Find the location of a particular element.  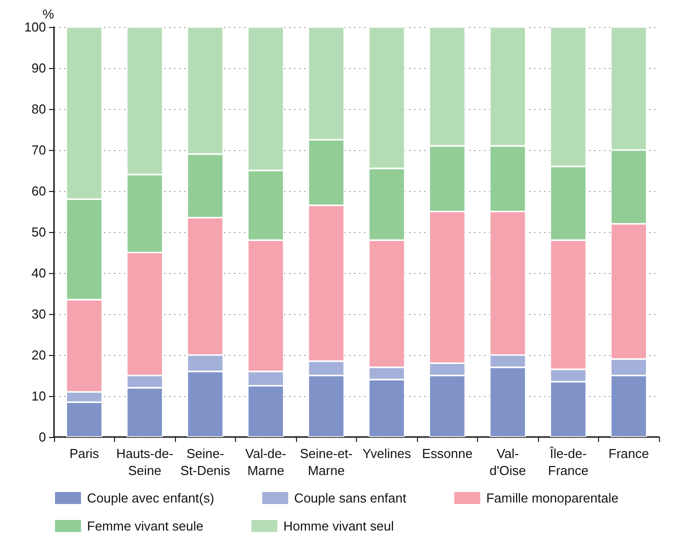

x-tick-label: Val- d'Oise is located at coordinates (508, 462).